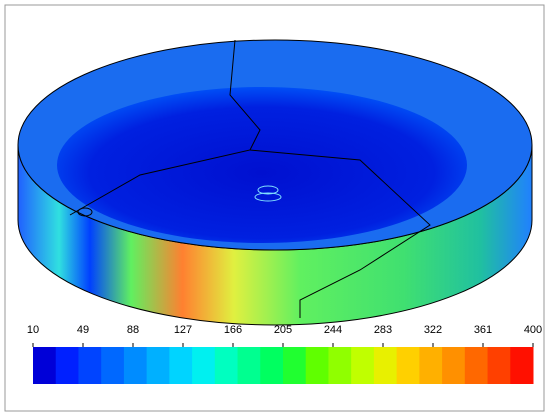 This screenshot has width=550, height=417. I want to click on tick-label: 361, so click(483, 330).